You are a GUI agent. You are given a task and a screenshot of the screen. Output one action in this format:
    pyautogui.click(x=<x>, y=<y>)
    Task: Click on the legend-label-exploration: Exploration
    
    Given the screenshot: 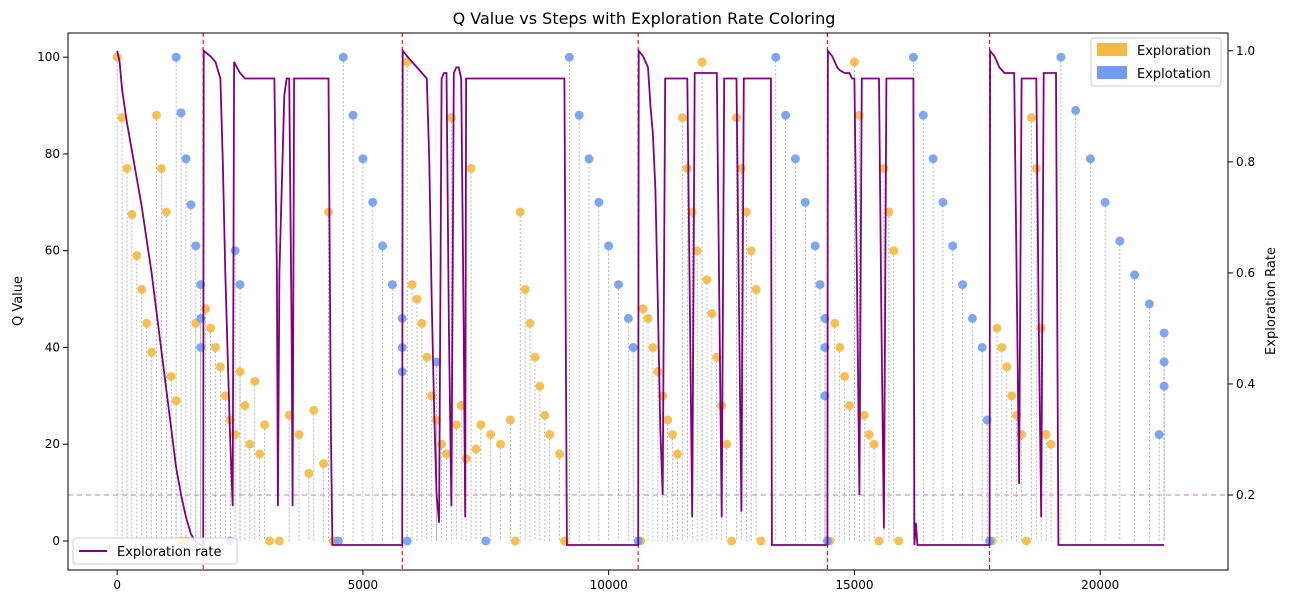 What is the action you would take?
    pyautogui.click(x=1174, y=51)
    